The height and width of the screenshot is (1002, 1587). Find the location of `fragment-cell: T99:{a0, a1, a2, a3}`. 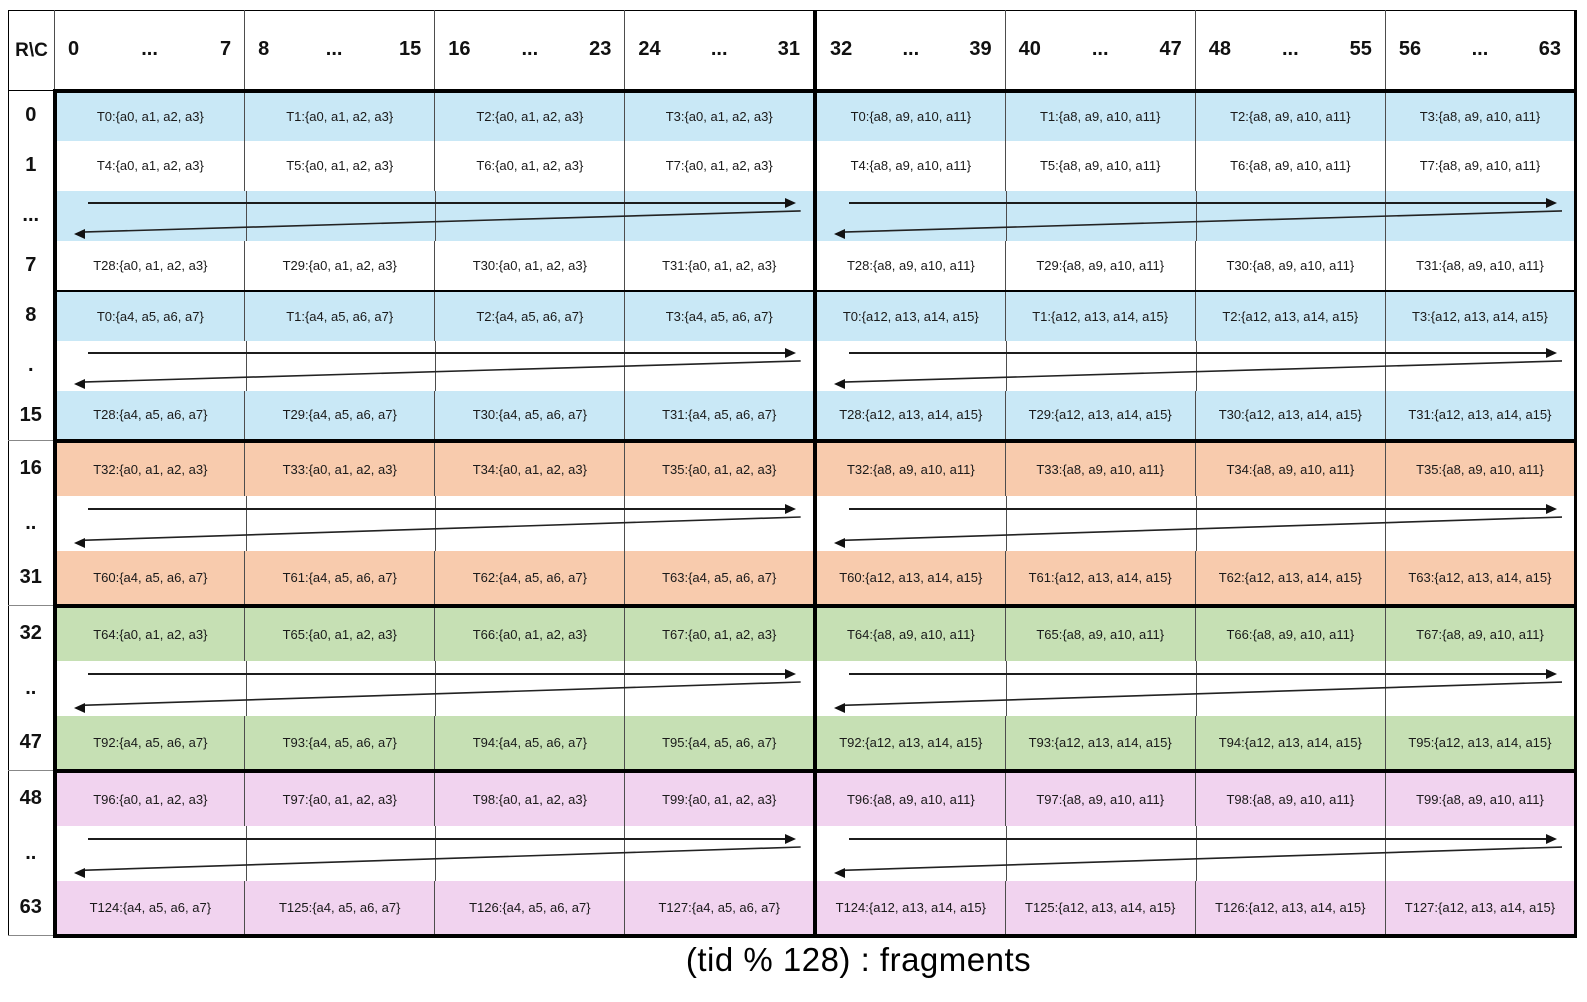

fragment-cell: T99:{a0, a1, a2, a3} is located at coordinates (719, 798).